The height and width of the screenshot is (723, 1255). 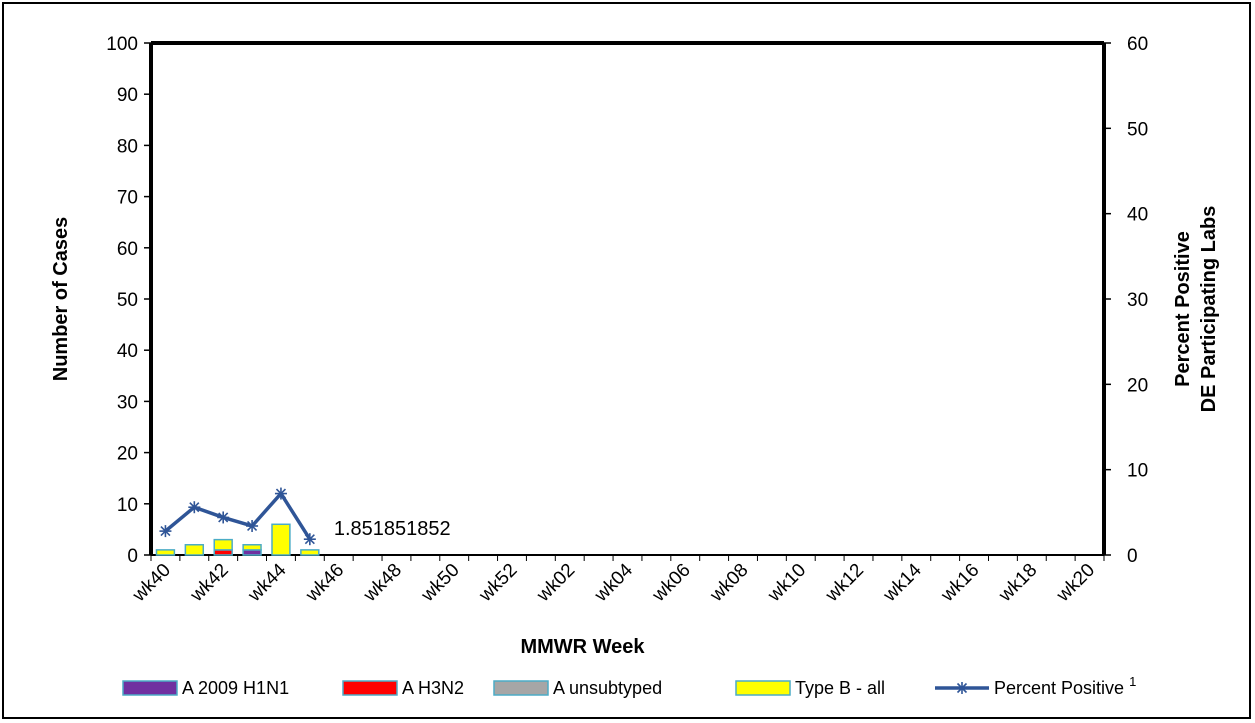 What do you see at coordinates (127, 351) in the screenshot?
I see `y-tick-label: 40` at bounding box center [127, 351].